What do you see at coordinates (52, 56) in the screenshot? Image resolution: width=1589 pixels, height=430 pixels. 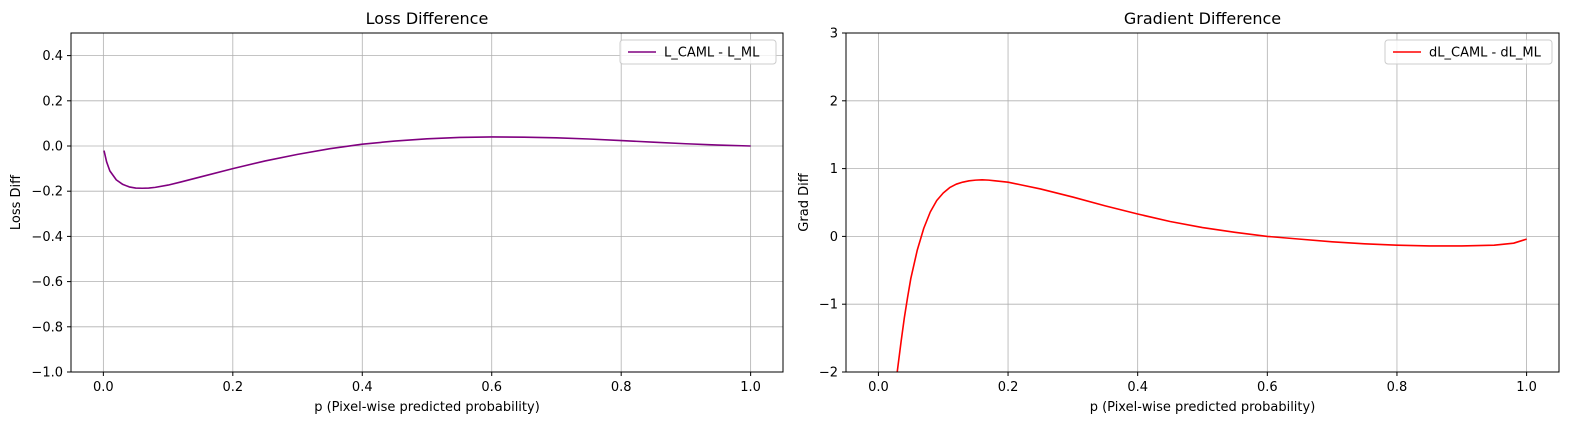 I see `y-tick-label: 0.4` at bounding box center [52, 56].